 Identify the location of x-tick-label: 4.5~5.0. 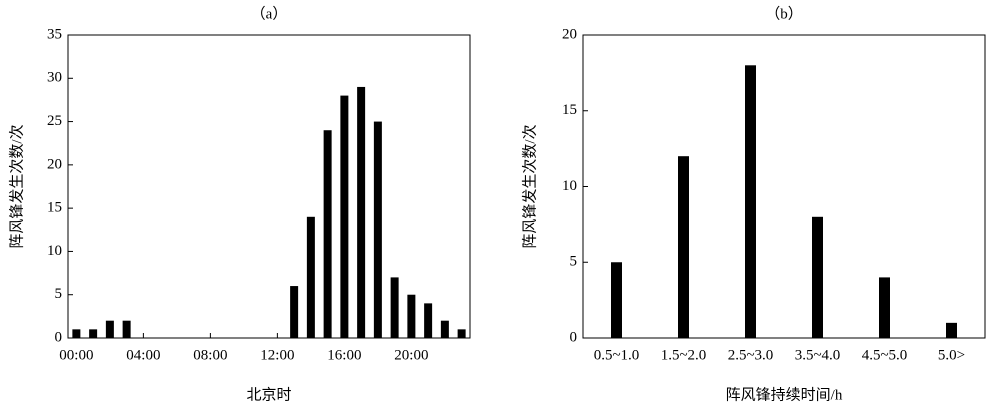
(885, 355).